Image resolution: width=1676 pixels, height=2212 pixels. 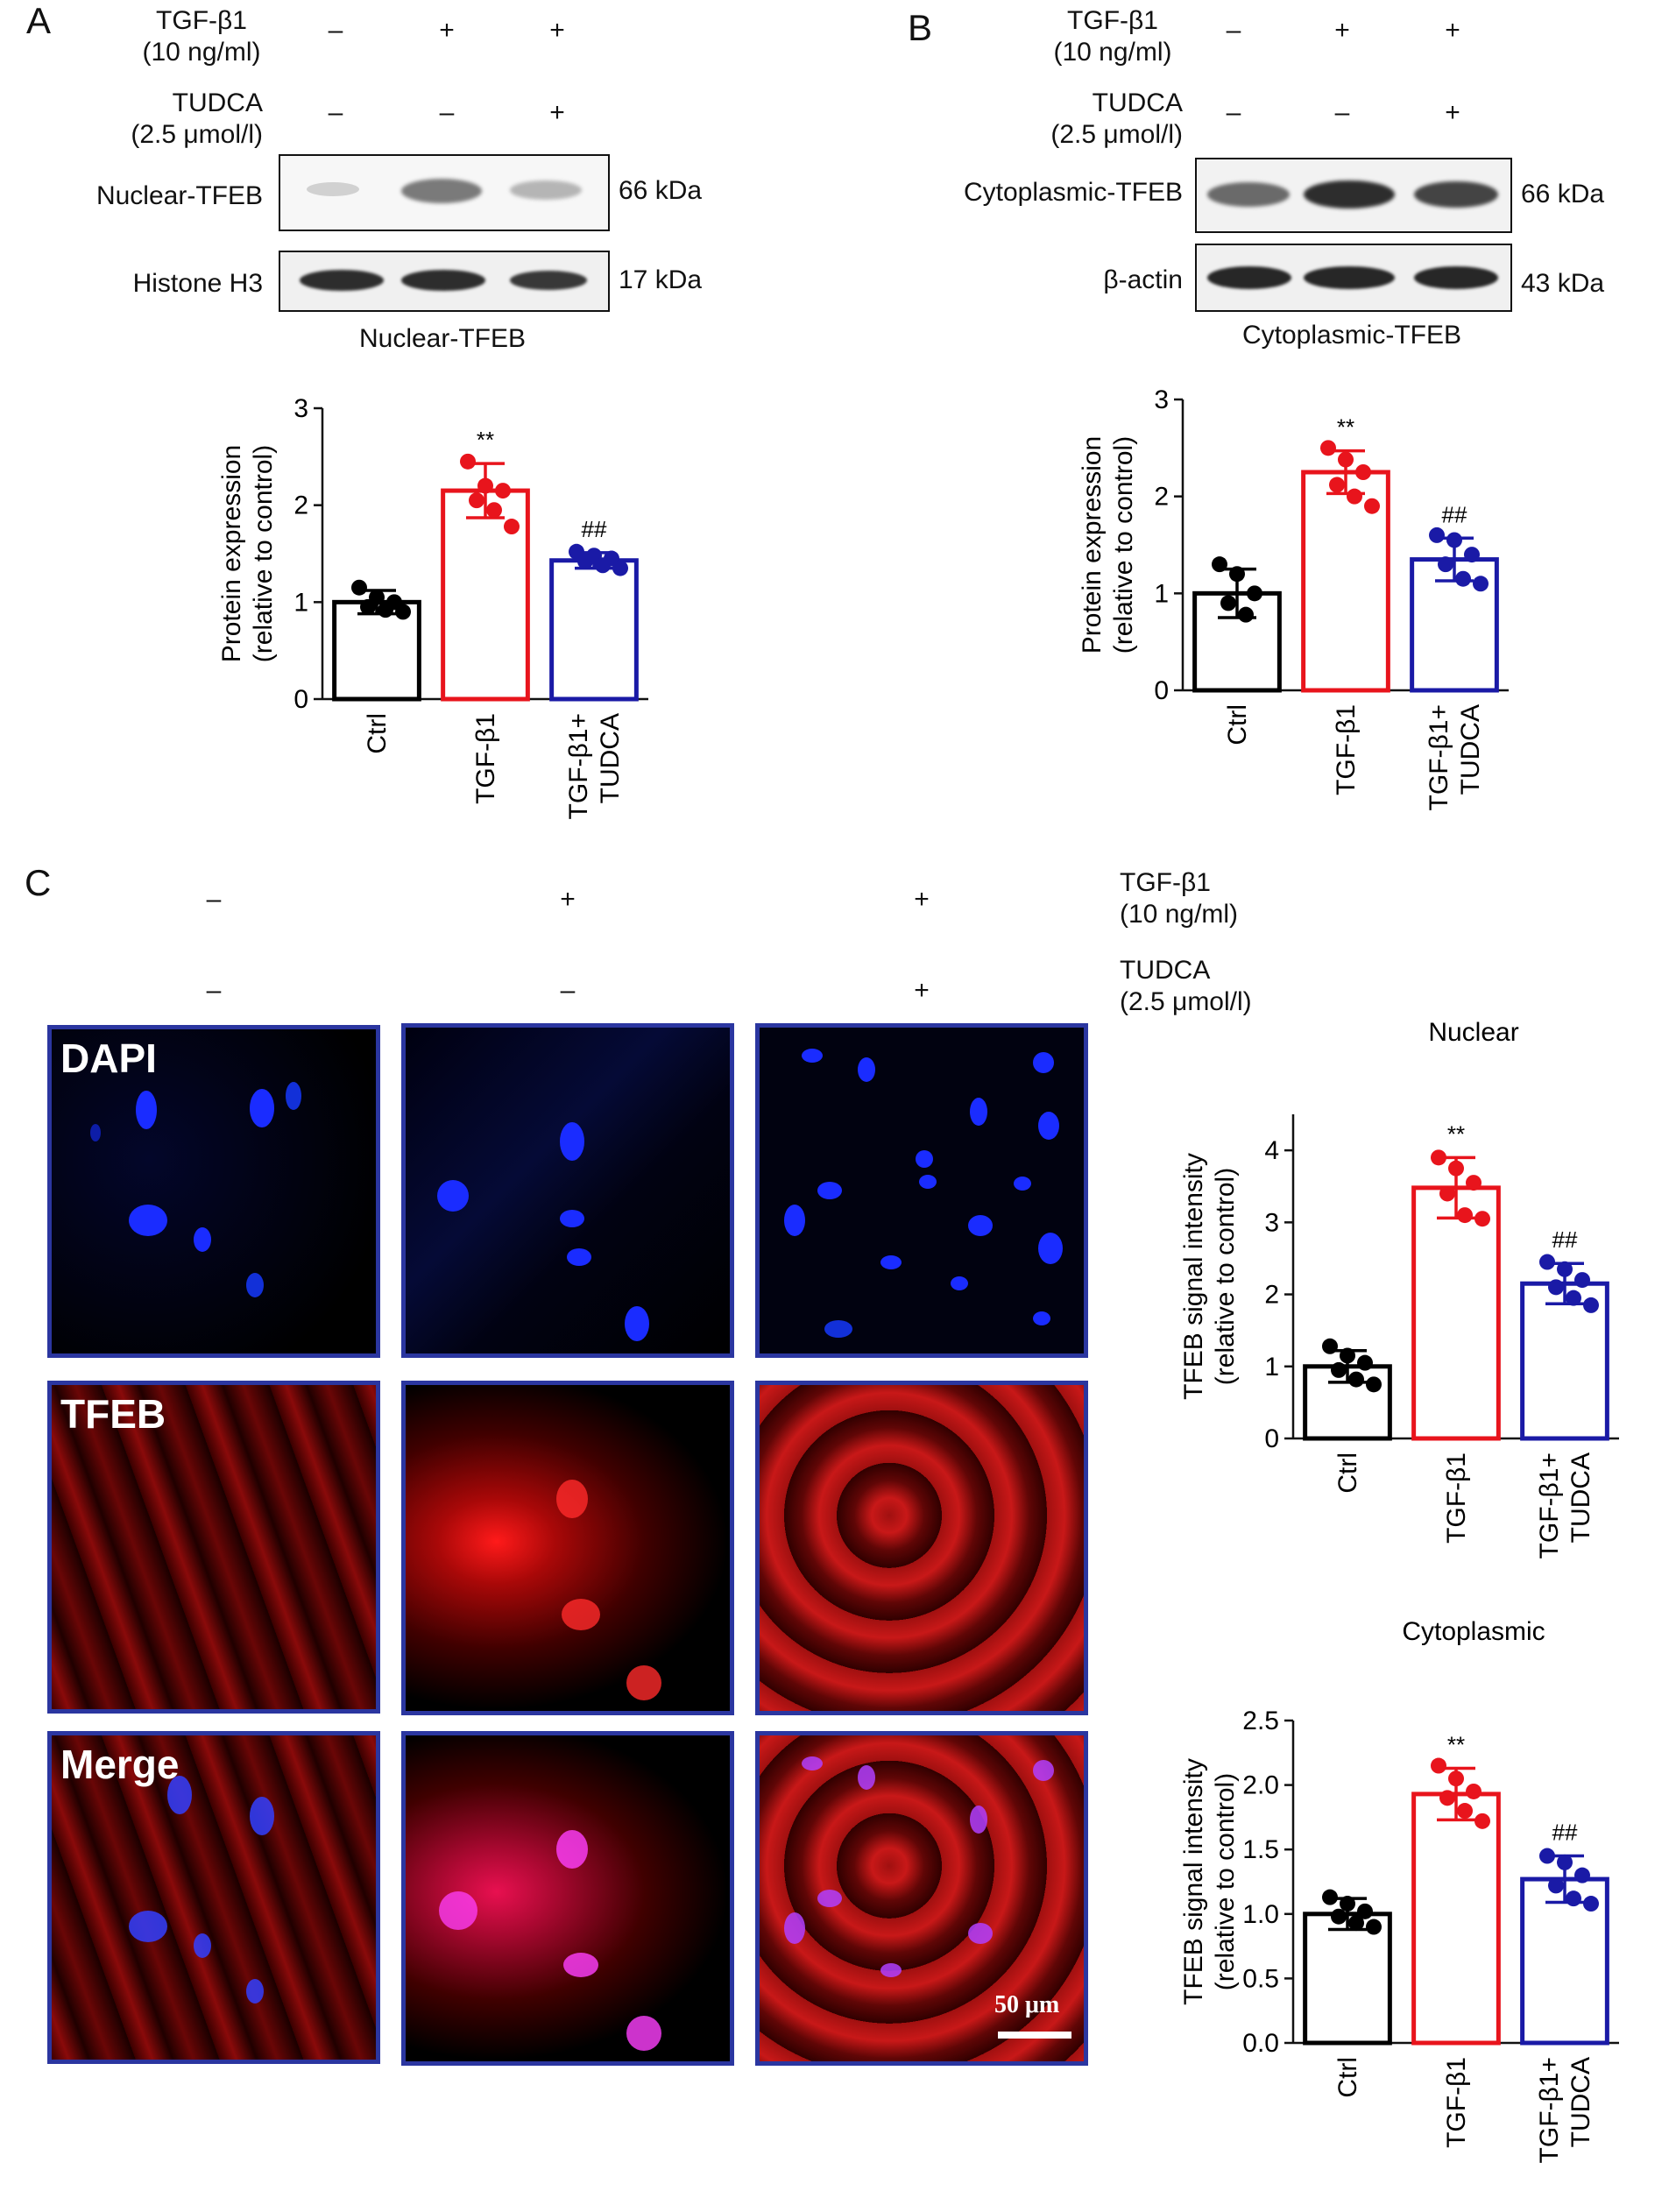 I want to click on tudca-label-a: TUDCA (2.5 μmol/l), so click(x=187, y=119).